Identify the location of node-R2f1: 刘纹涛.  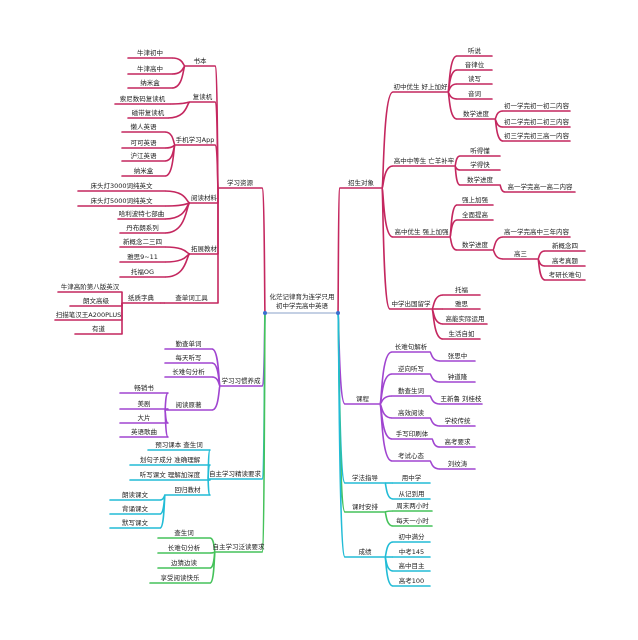
(457, 464).